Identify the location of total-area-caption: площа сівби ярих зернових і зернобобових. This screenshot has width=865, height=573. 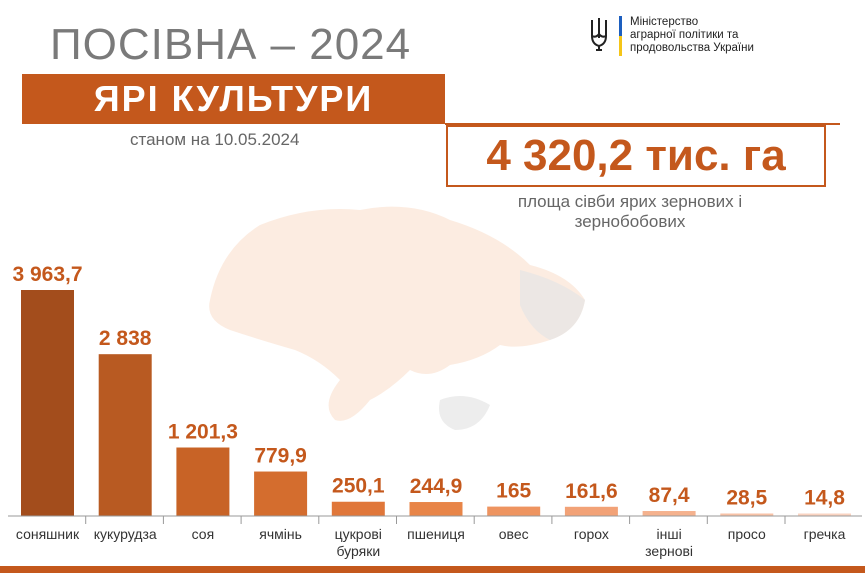
(630, 212).